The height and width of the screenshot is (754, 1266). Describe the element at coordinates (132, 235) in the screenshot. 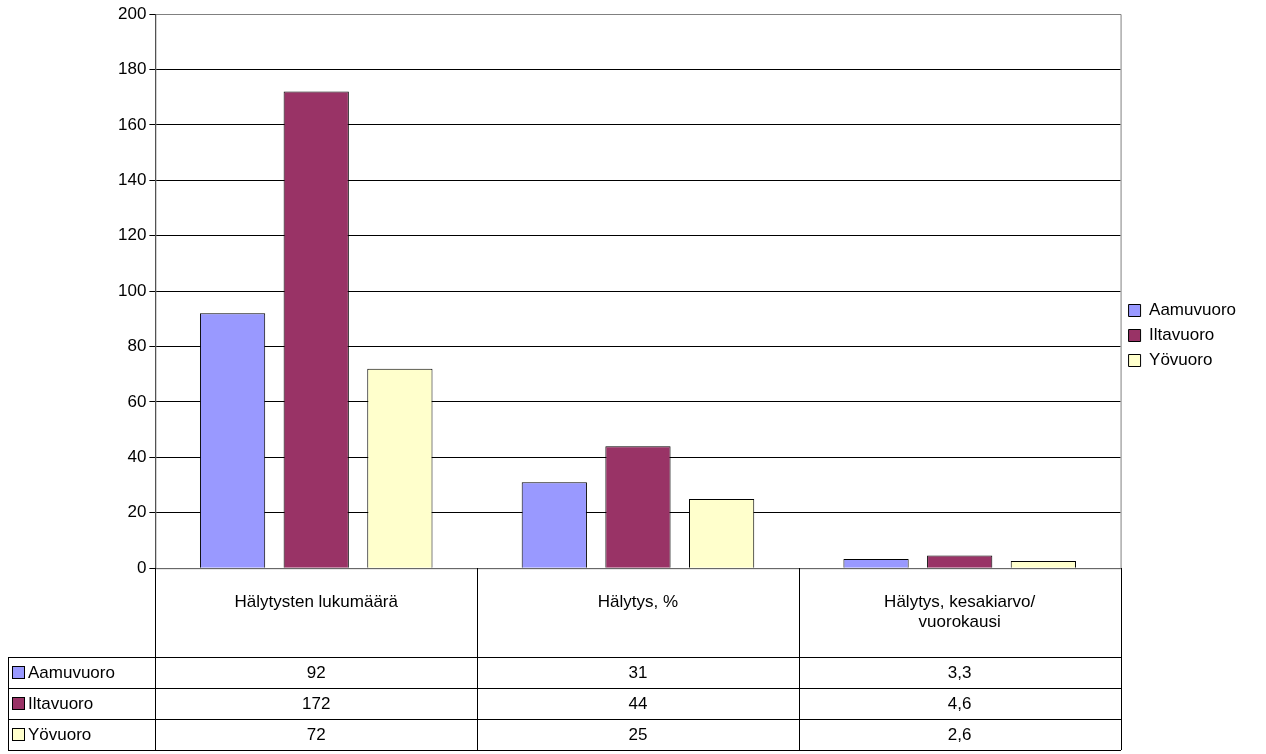

I see `y-tick-label: 120` at that location.